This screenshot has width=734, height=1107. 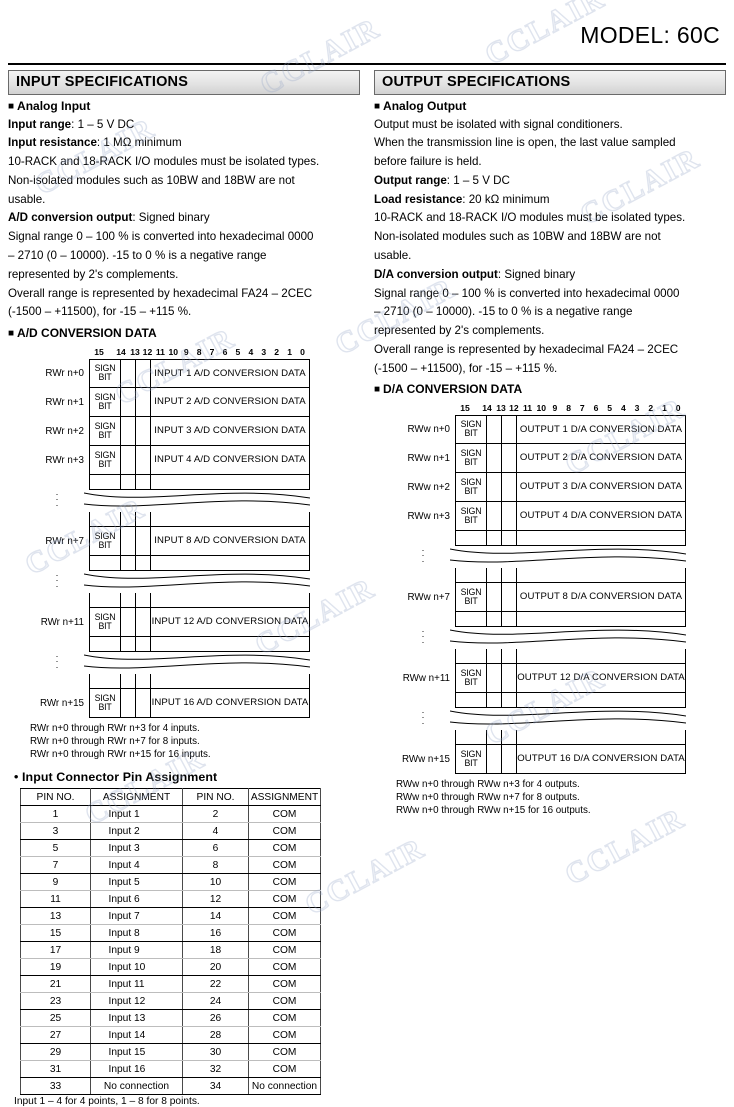 What do you see at coordinates (230, 622) in the screenshot?
I see `conversion-data-cell: INPUT 12 A/D CONVERSION DATA` at bounding box center [230, 622].